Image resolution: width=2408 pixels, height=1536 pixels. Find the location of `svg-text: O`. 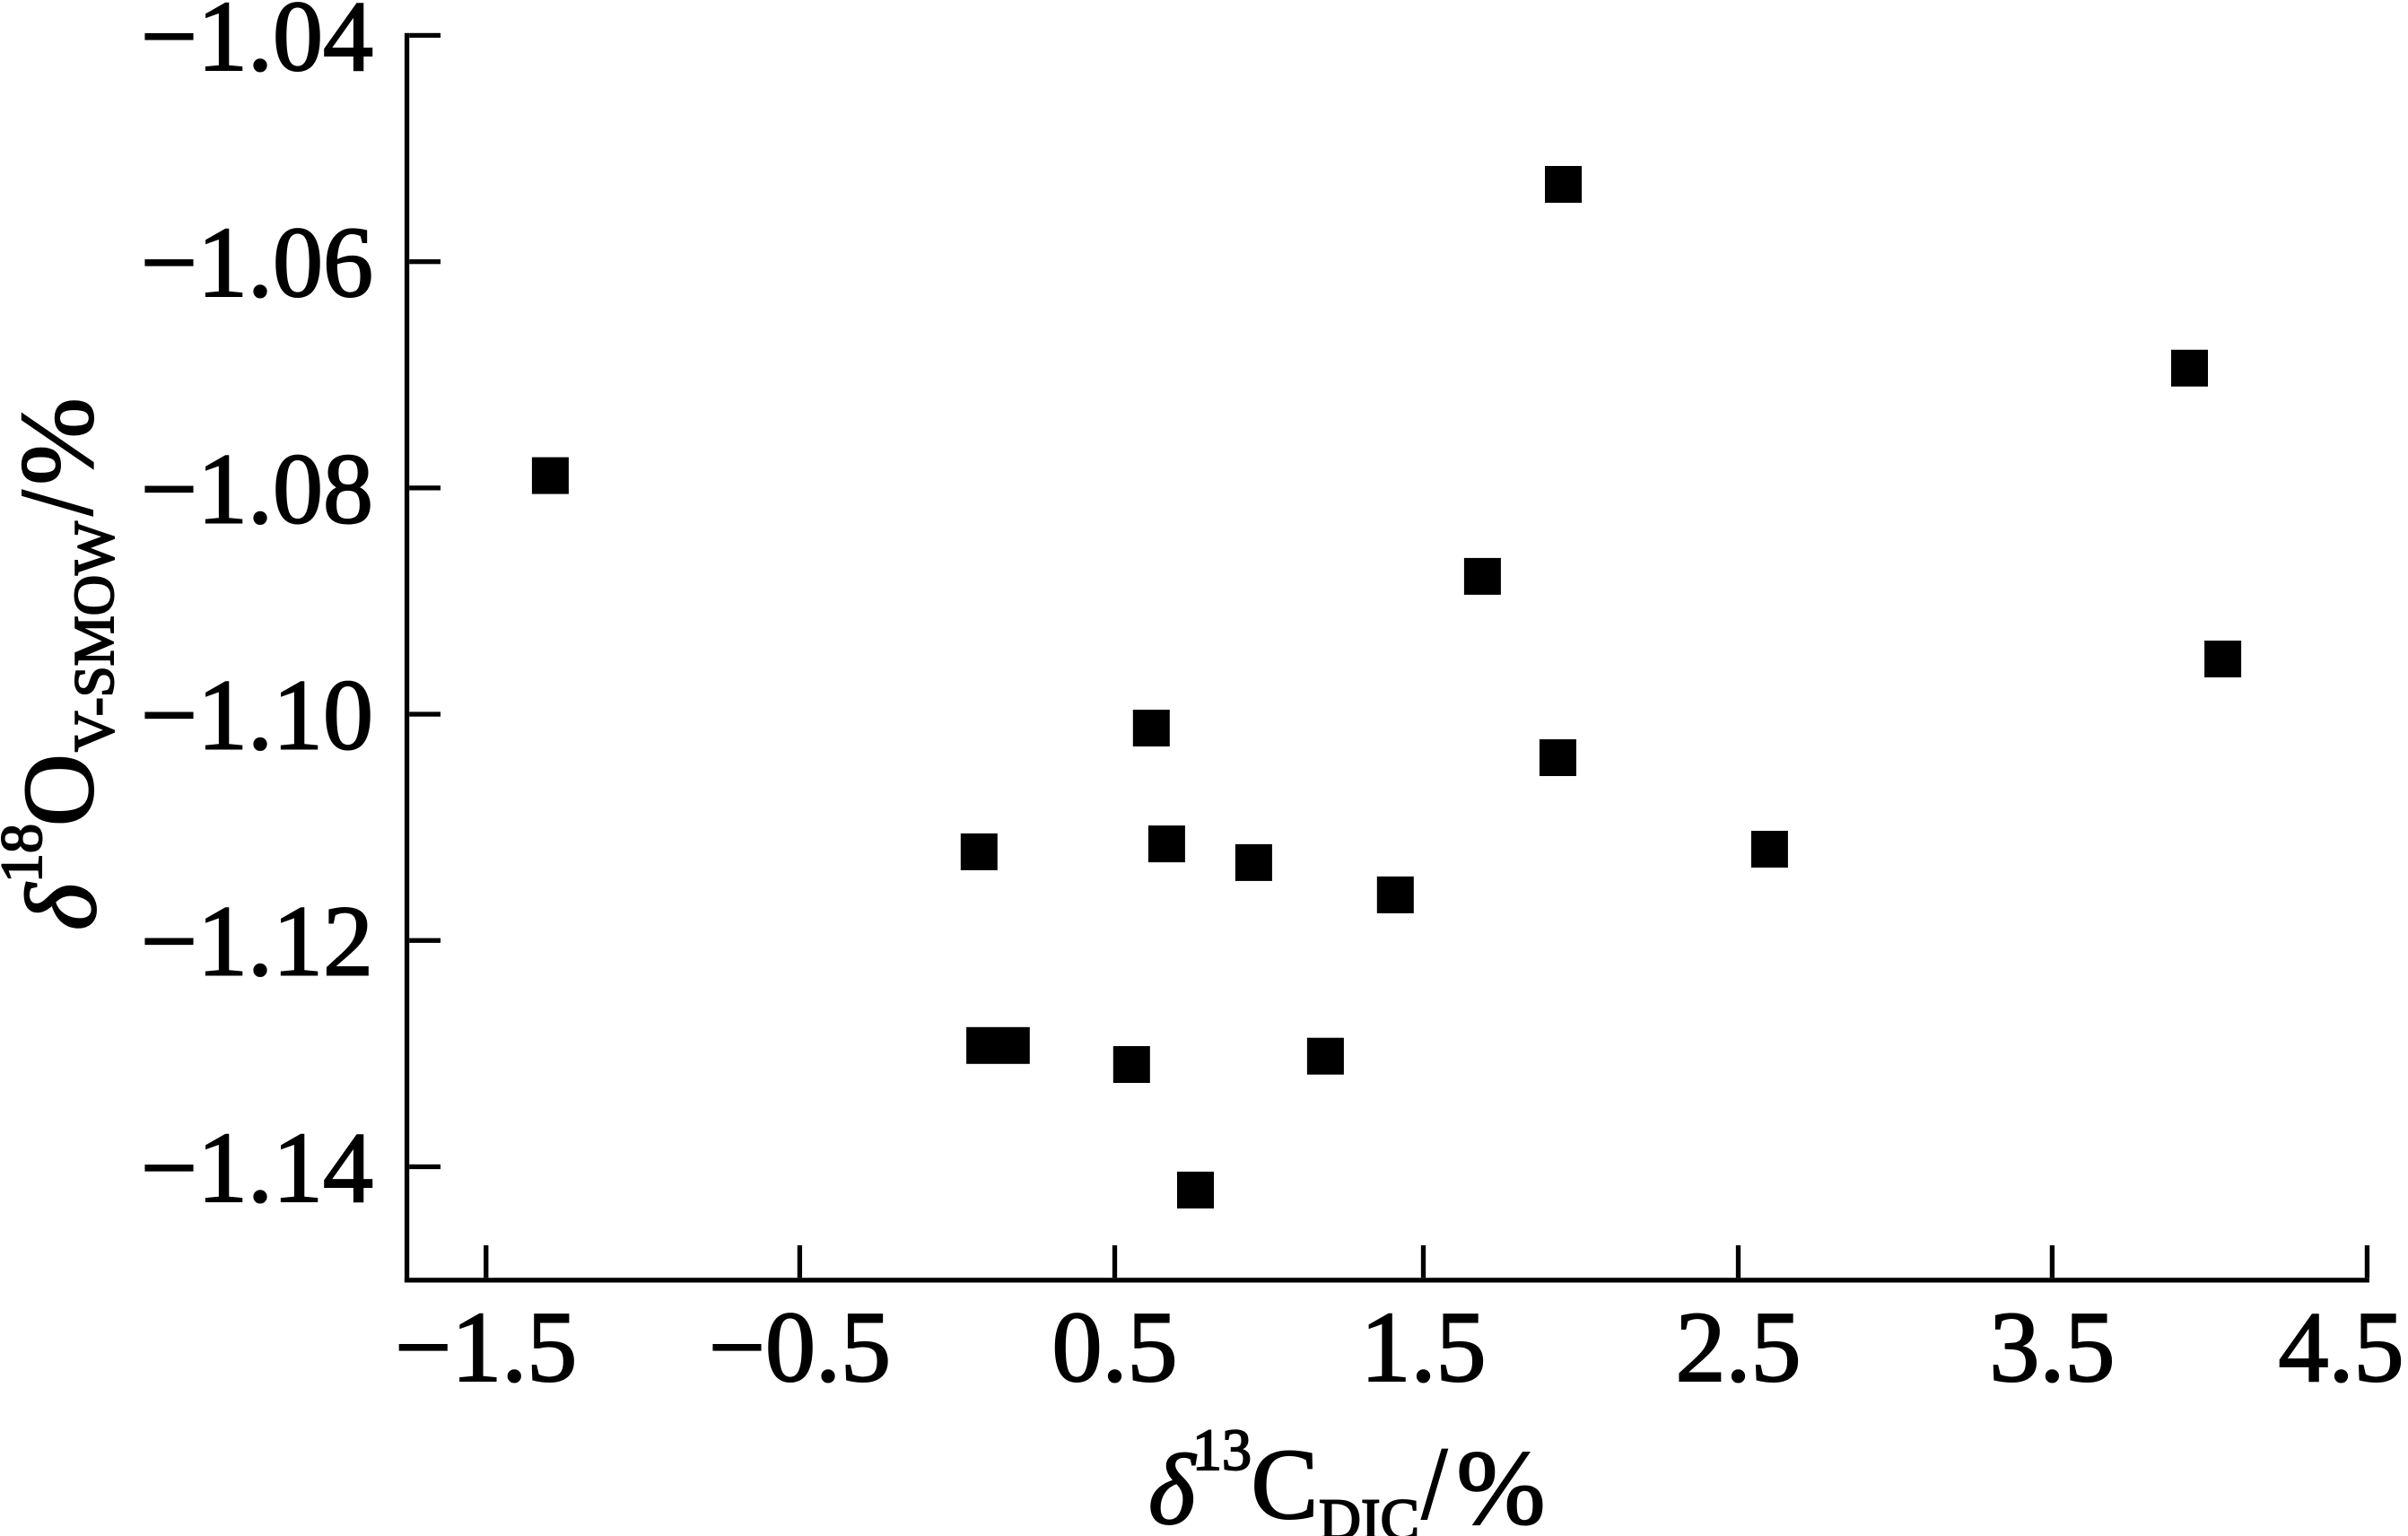

svg-text: O is located at coordinates (59, 790).